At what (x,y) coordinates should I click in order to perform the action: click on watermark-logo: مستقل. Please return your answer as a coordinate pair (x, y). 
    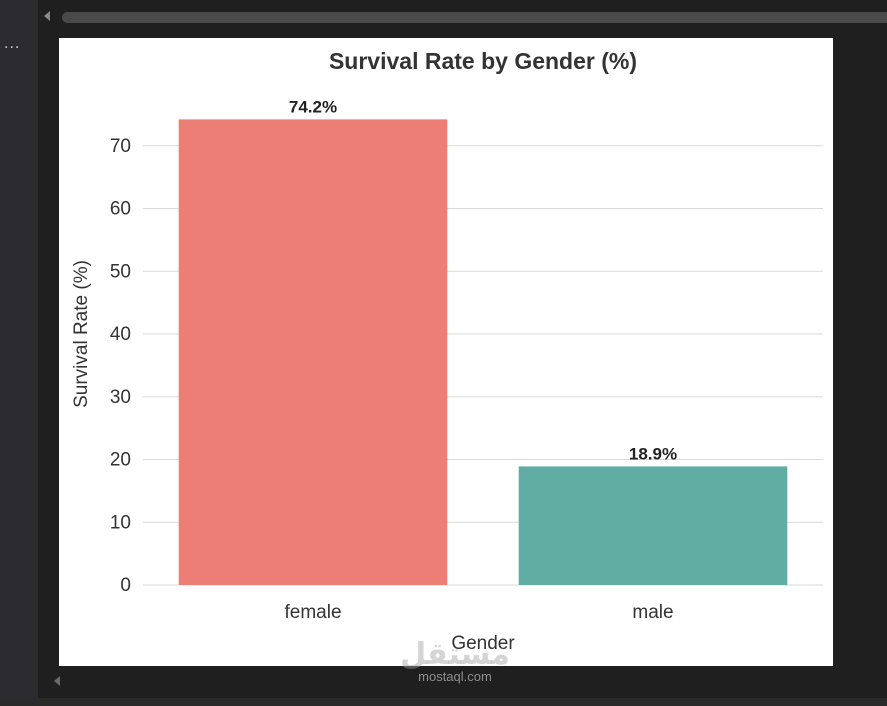
    Looking at the image, I should click on (455, 654).